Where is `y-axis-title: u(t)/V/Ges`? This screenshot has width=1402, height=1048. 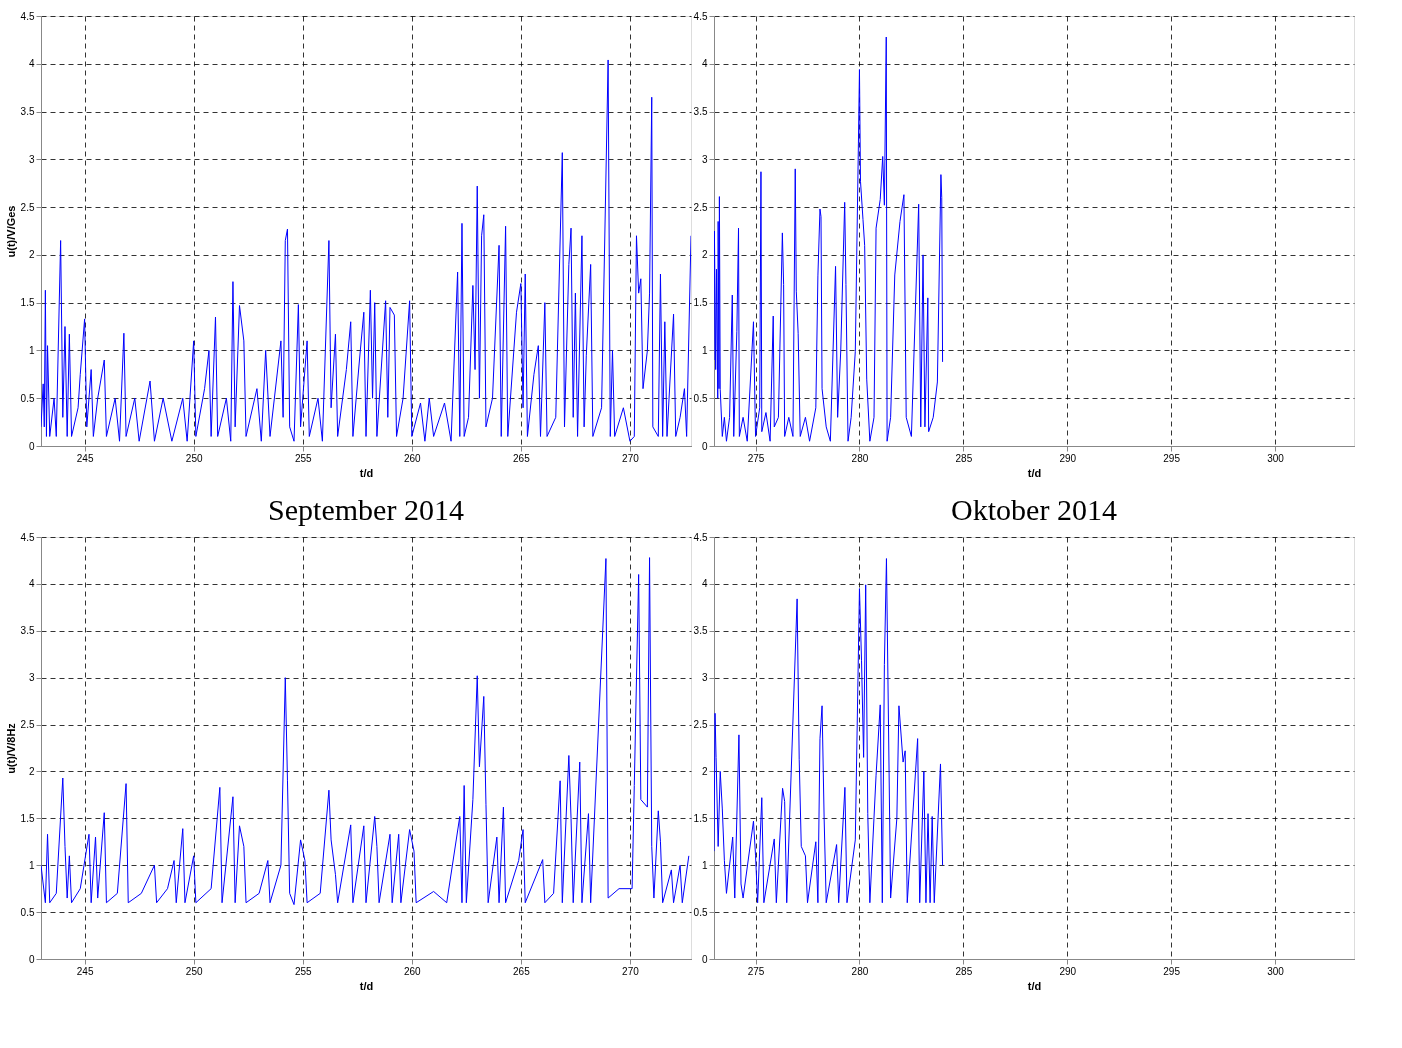 y-axis-title: u(t)/V/Ges is located at coordinates (10, 231).